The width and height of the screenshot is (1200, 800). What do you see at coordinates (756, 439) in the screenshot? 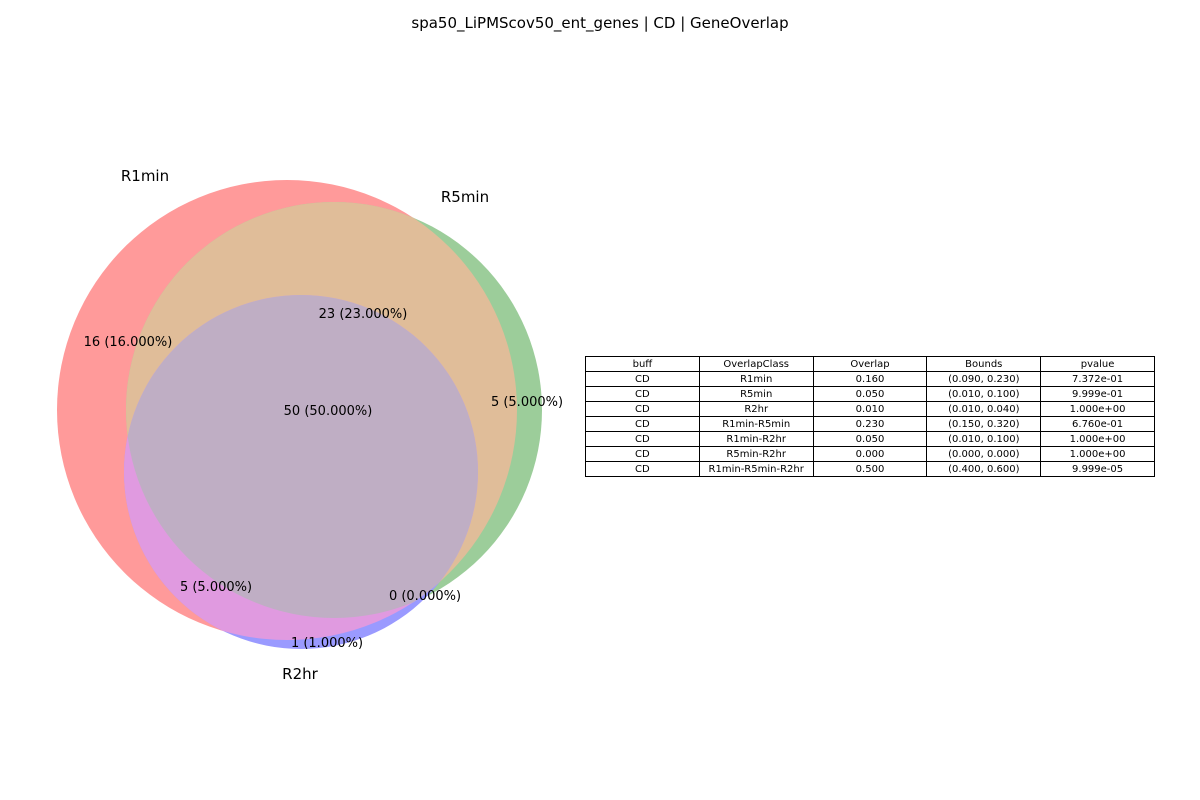
I see `cell-overlapclass: R1min-R2hr` at bounding box center [756, 439].